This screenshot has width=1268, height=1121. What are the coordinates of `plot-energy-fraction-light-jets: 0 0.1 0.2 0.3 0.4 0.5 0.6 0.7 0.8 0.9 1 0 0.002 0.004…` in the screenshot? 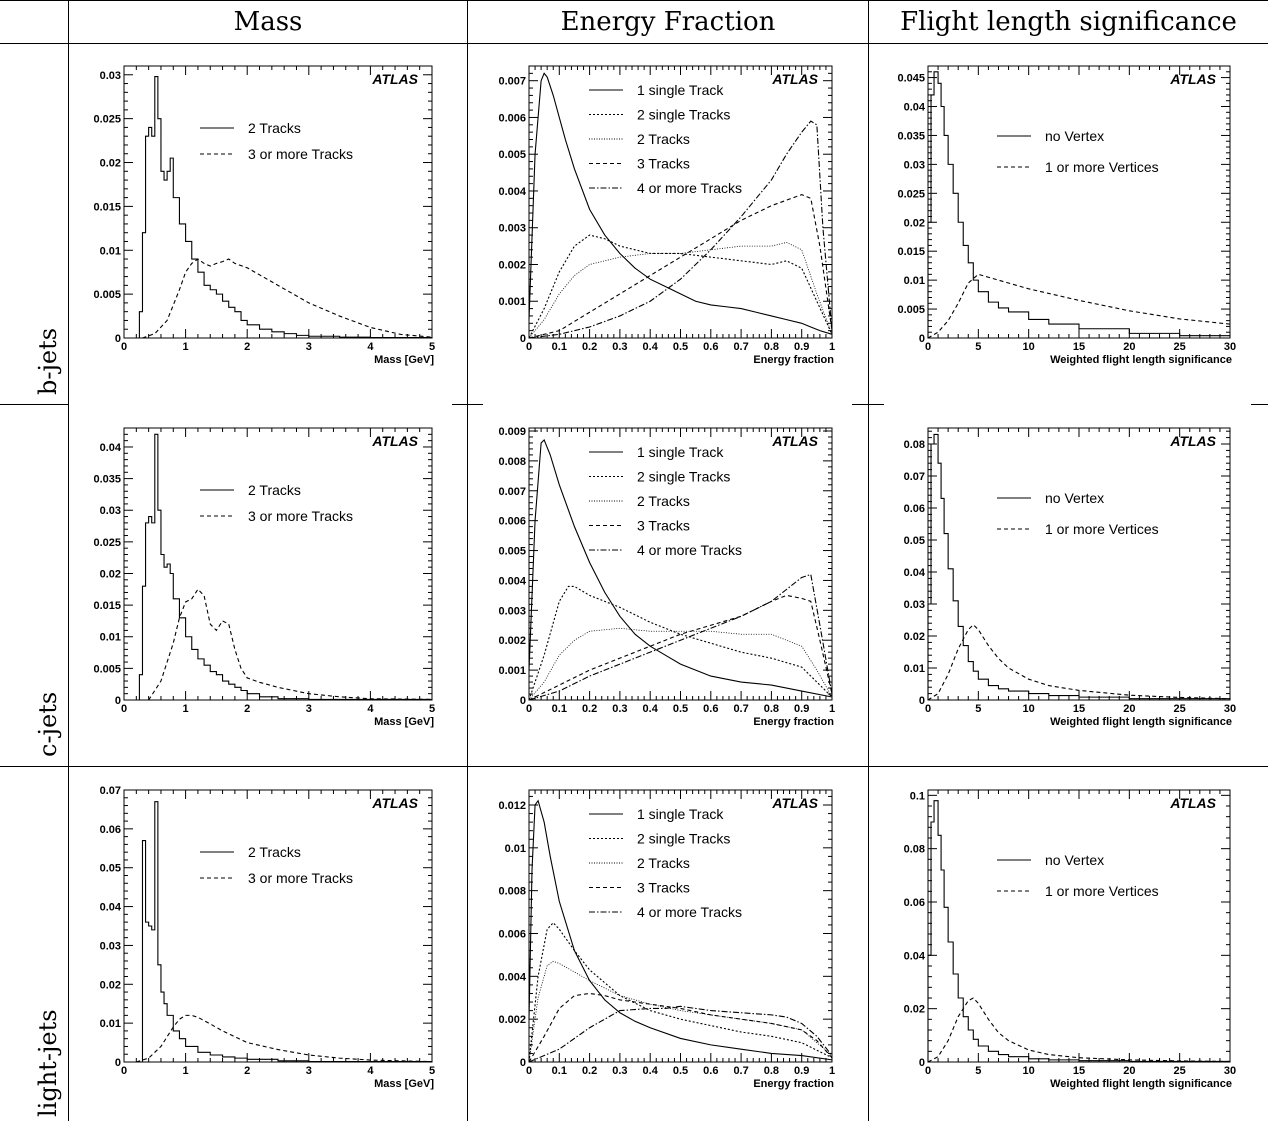 It's located at (668, 932).